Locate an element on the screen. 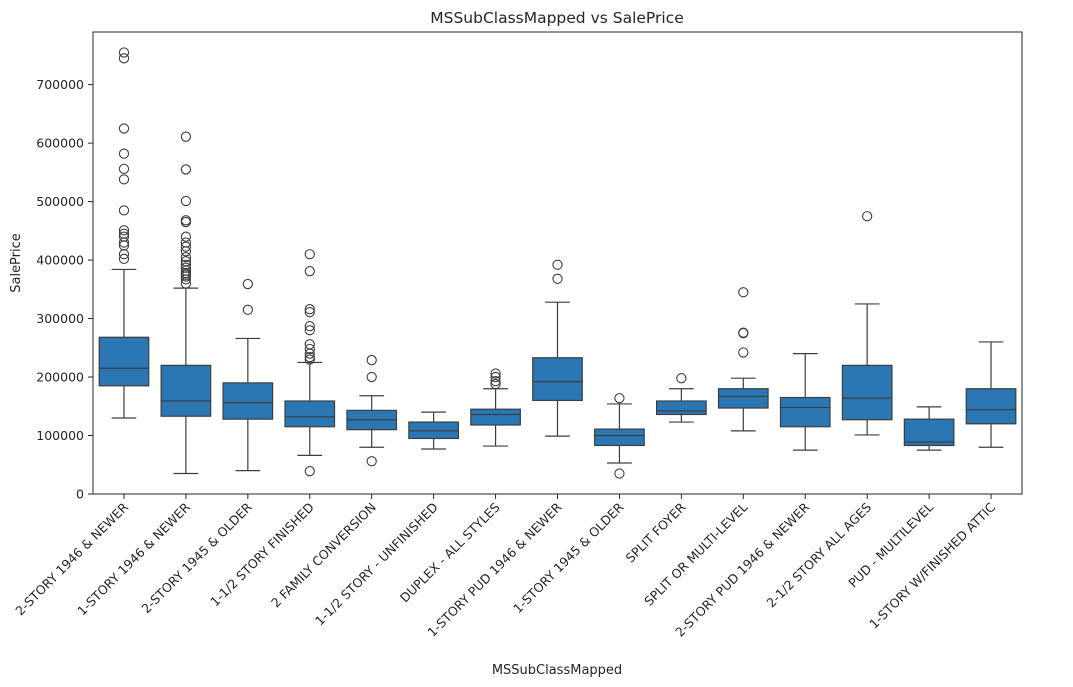  x-tick-label: DUPLEX - ALL STYLES is located at coordinates (450, 552).